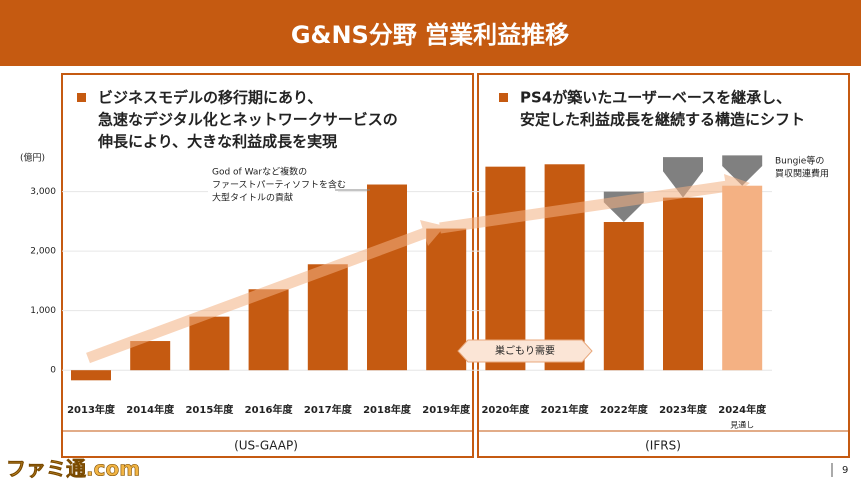  I want to click on section-label: (US-GAAP), so click(266, 446).